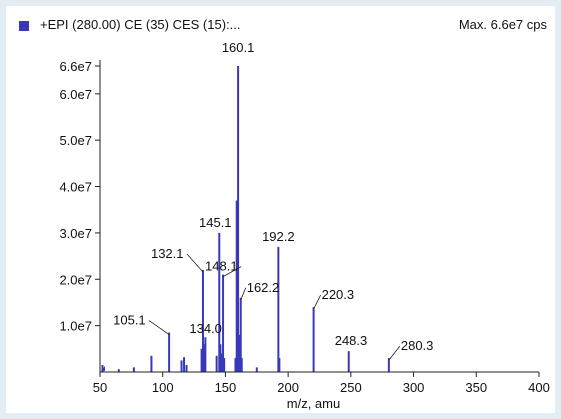  I want to click on x-tick-label: 250, so click(351, 387).